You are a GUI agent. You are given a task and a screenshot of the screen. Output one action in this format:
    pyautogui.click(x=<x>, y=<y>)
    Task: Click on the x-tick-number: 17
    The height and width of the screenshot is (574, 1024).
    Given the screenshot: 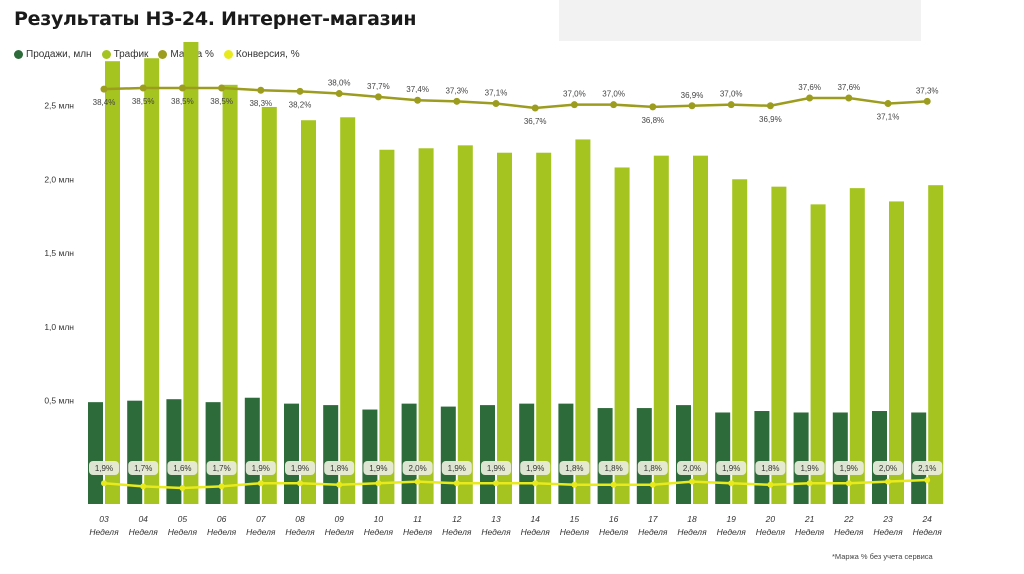 What is the action you would take?
    pyautogui.click(x=653, y=519)
    